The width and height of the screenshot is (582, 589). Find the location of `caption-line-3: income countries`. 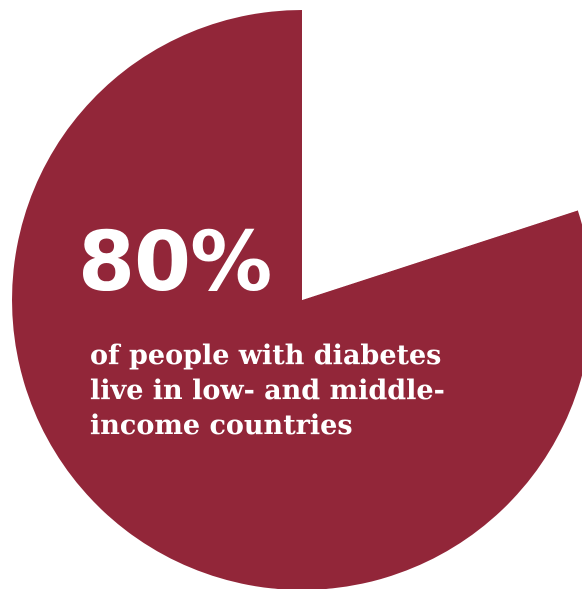

caption-line-3: income countries is located at coordinates (221, 425).